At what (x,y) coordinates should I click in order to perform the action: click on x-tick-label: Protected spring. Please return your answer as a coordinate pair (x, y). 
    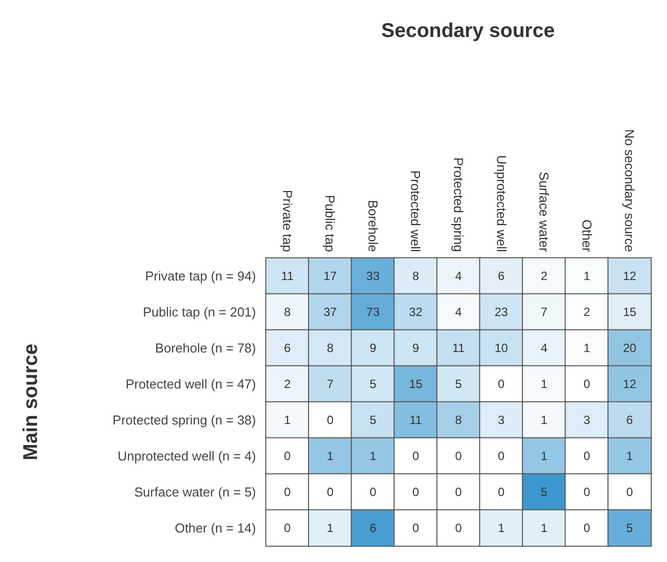
    Looking at the image, I should click on (458, 204).